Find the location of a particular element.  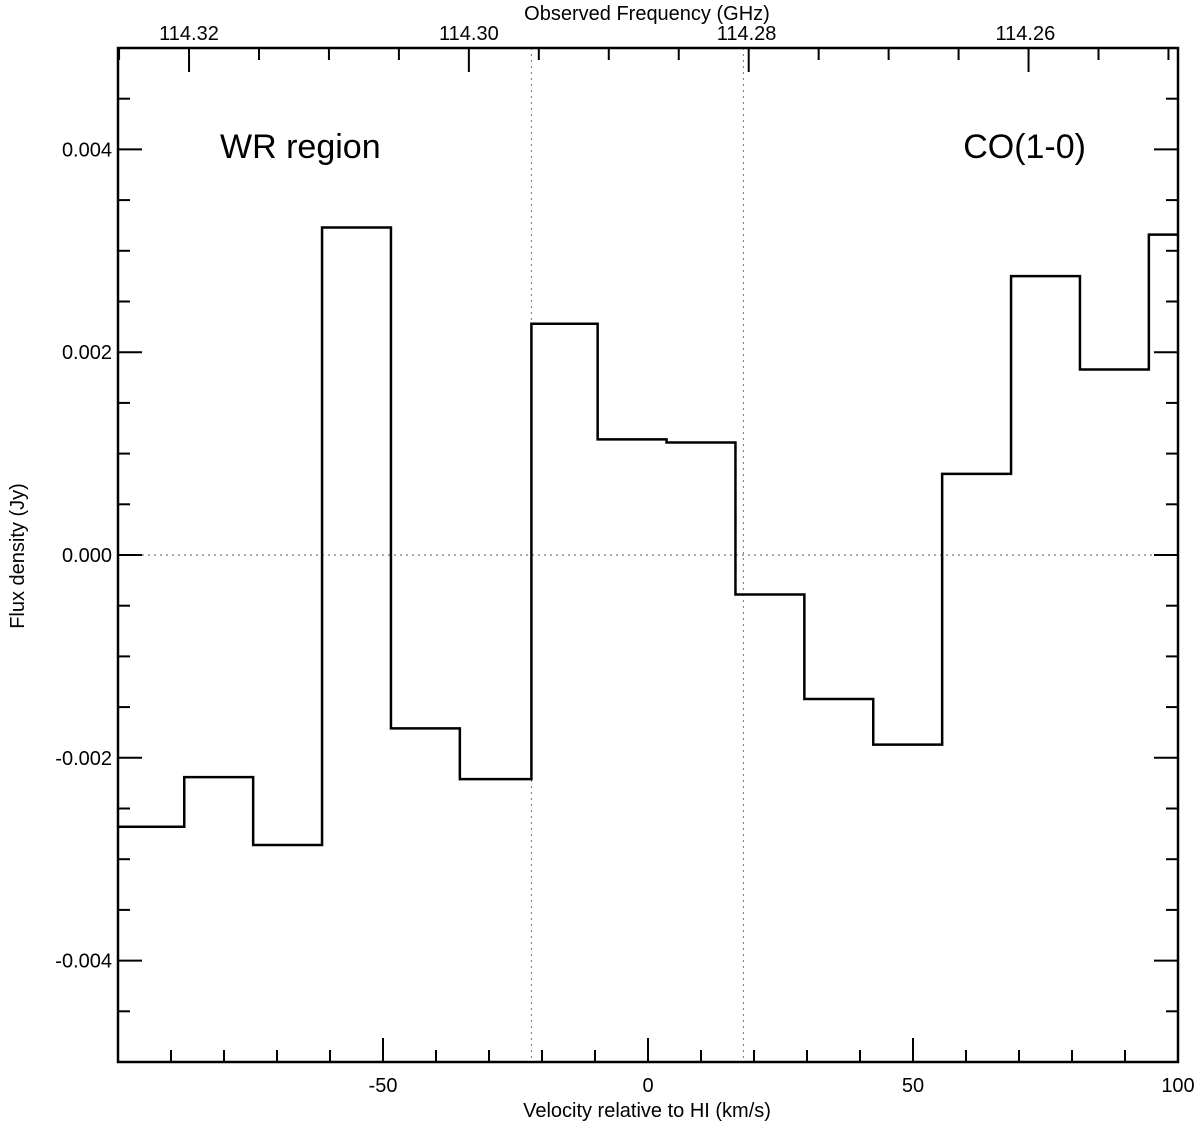

y-tick-label: 0.002 is located at coordinates (87, 353).